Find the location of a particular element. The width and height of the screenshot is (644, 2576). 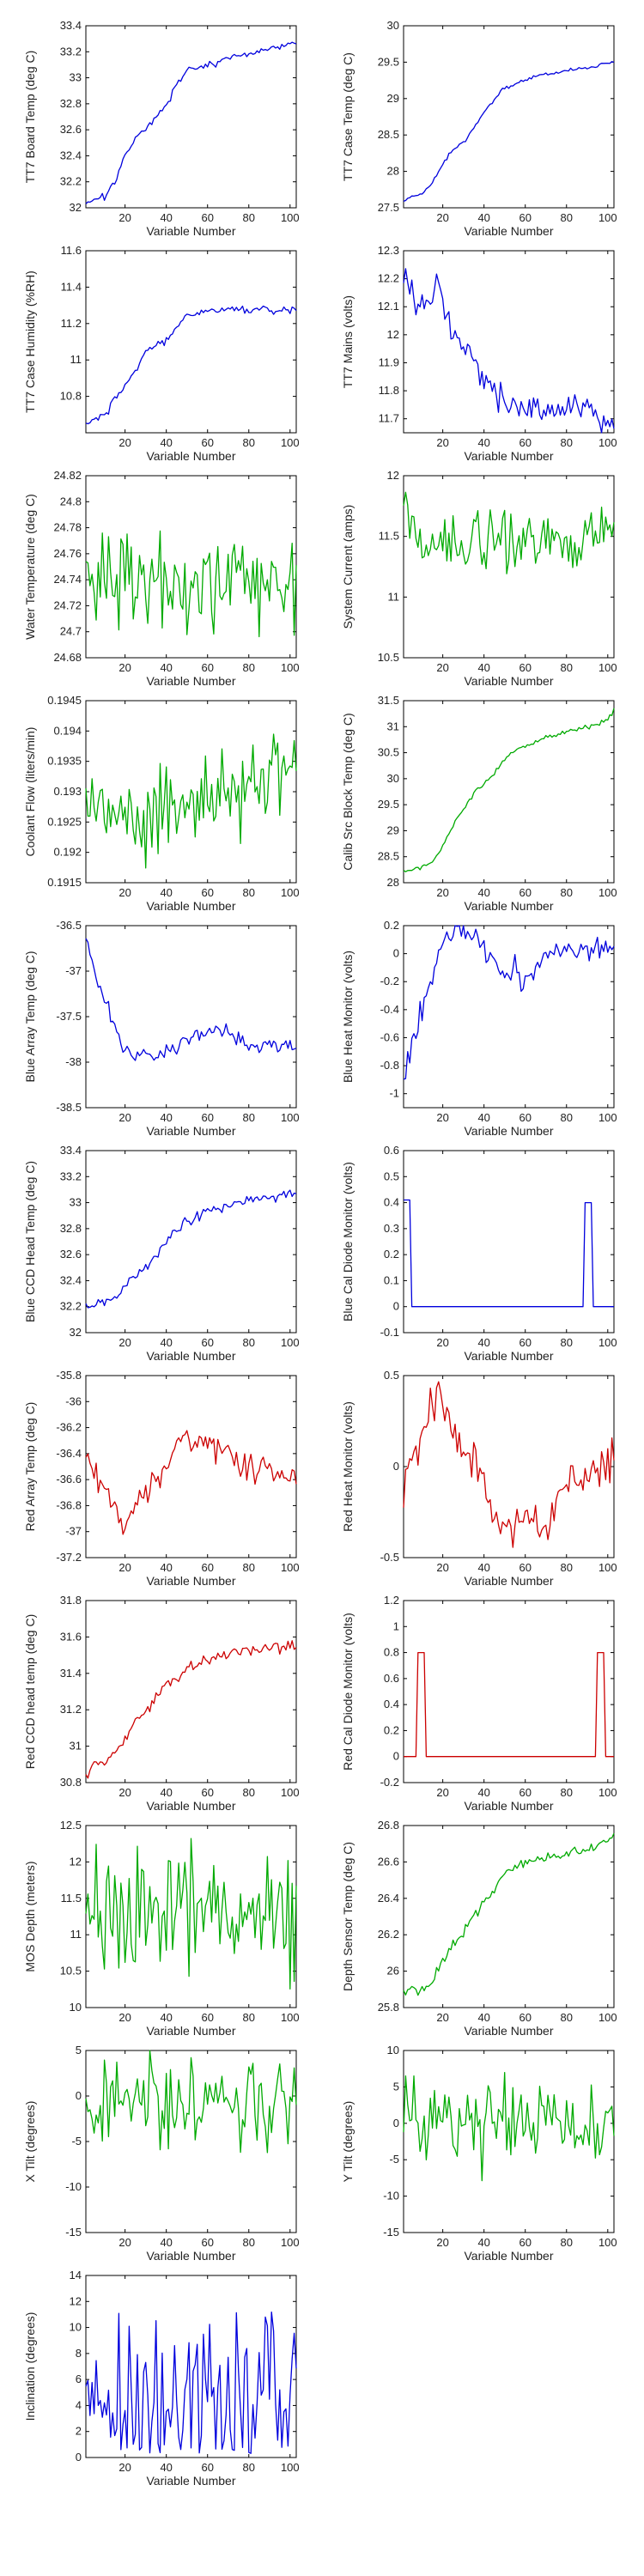

y-tick-label: 11.5 is located at coordinates (389, 536).